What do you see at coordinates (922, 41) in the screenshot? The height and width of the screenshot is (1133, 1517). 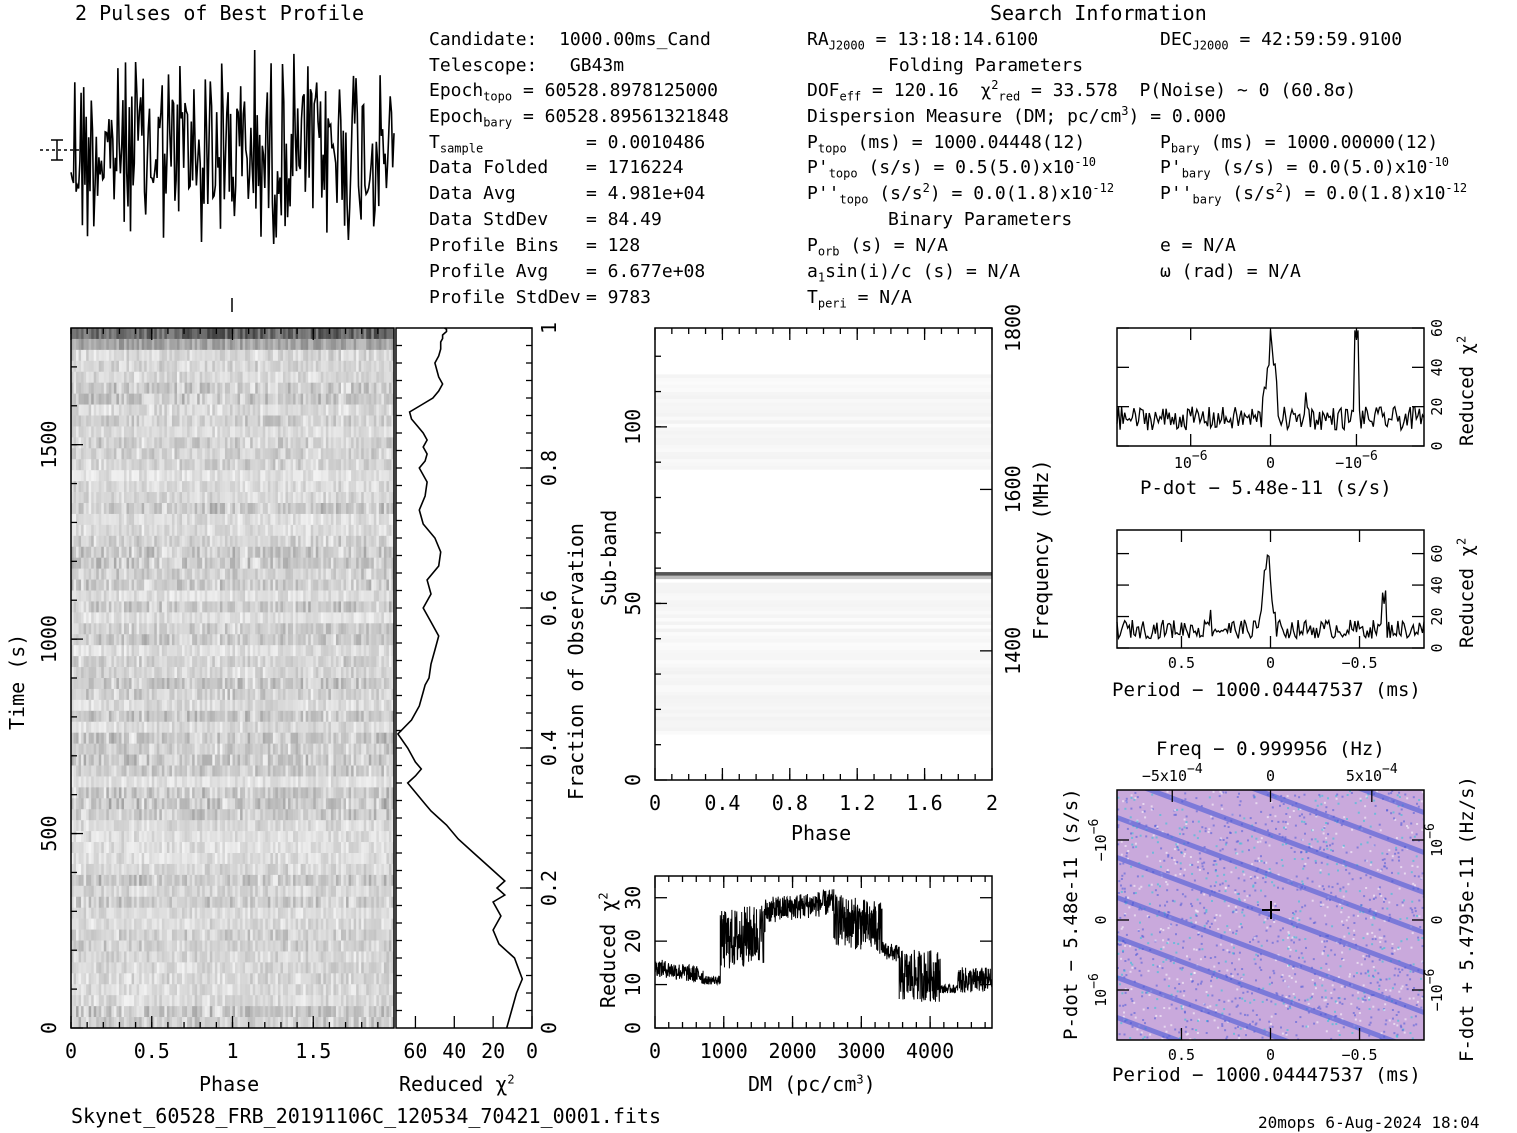 I see `ra-row: RAJ2000 = 13:18:14.6100` at bounding box center [922, 41].